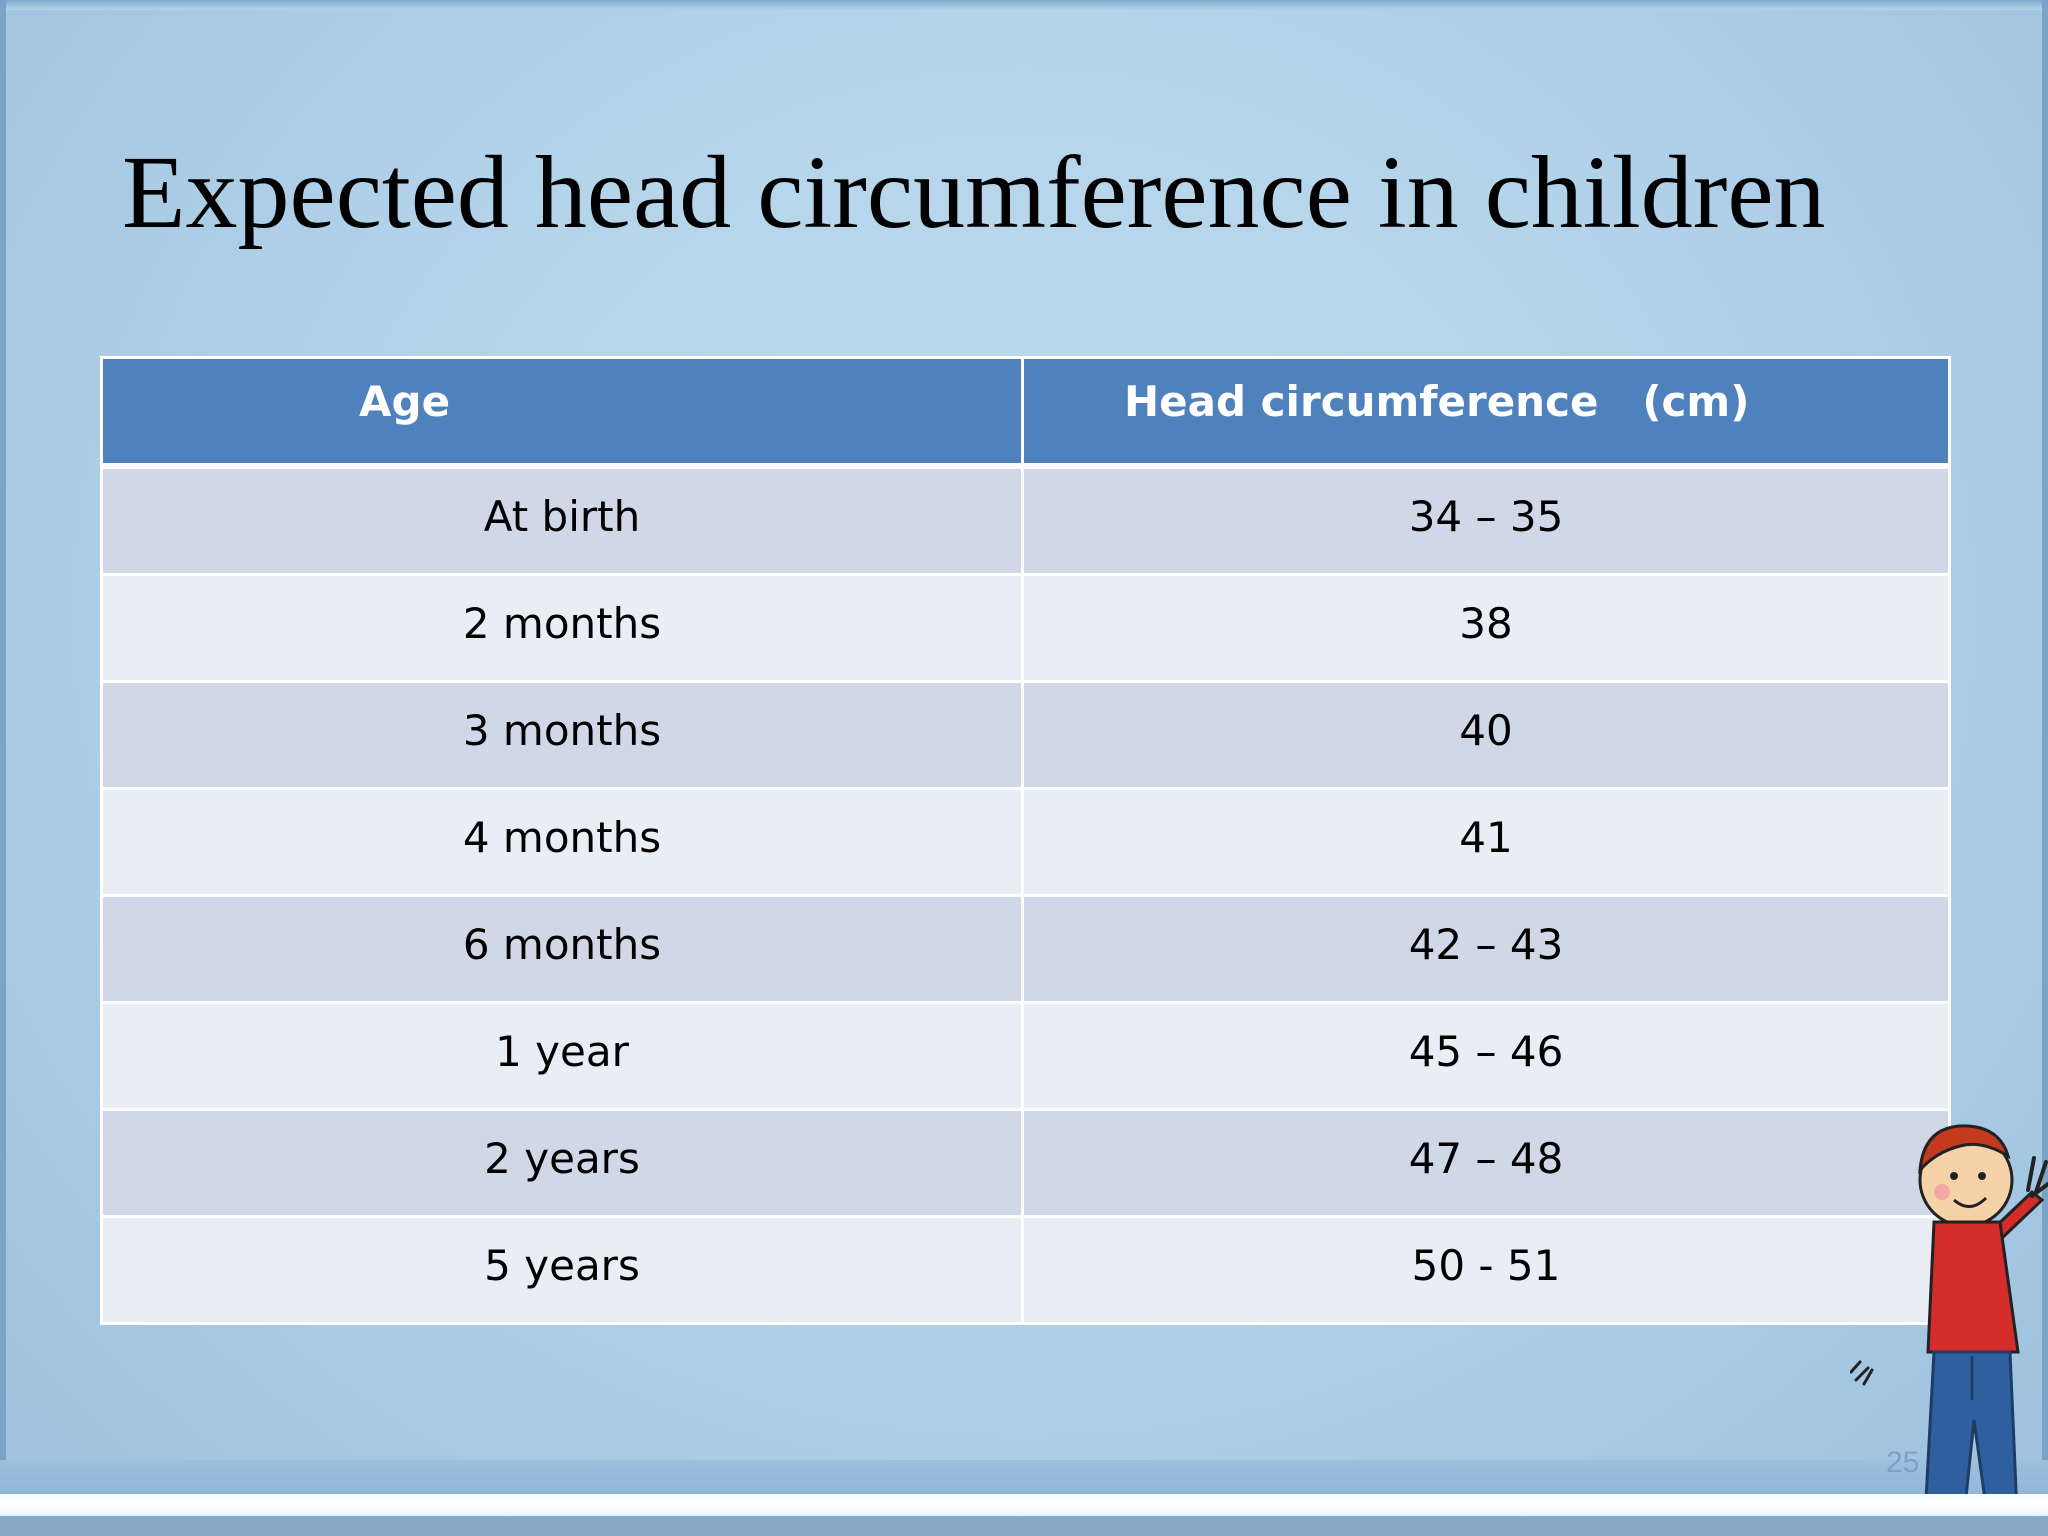 This screenshot has height=1536, width=2048. Describe the element at coordinates (1486, 1270) in the screenshot. I see `head-circumference-cell: 50 - 51` at that location.